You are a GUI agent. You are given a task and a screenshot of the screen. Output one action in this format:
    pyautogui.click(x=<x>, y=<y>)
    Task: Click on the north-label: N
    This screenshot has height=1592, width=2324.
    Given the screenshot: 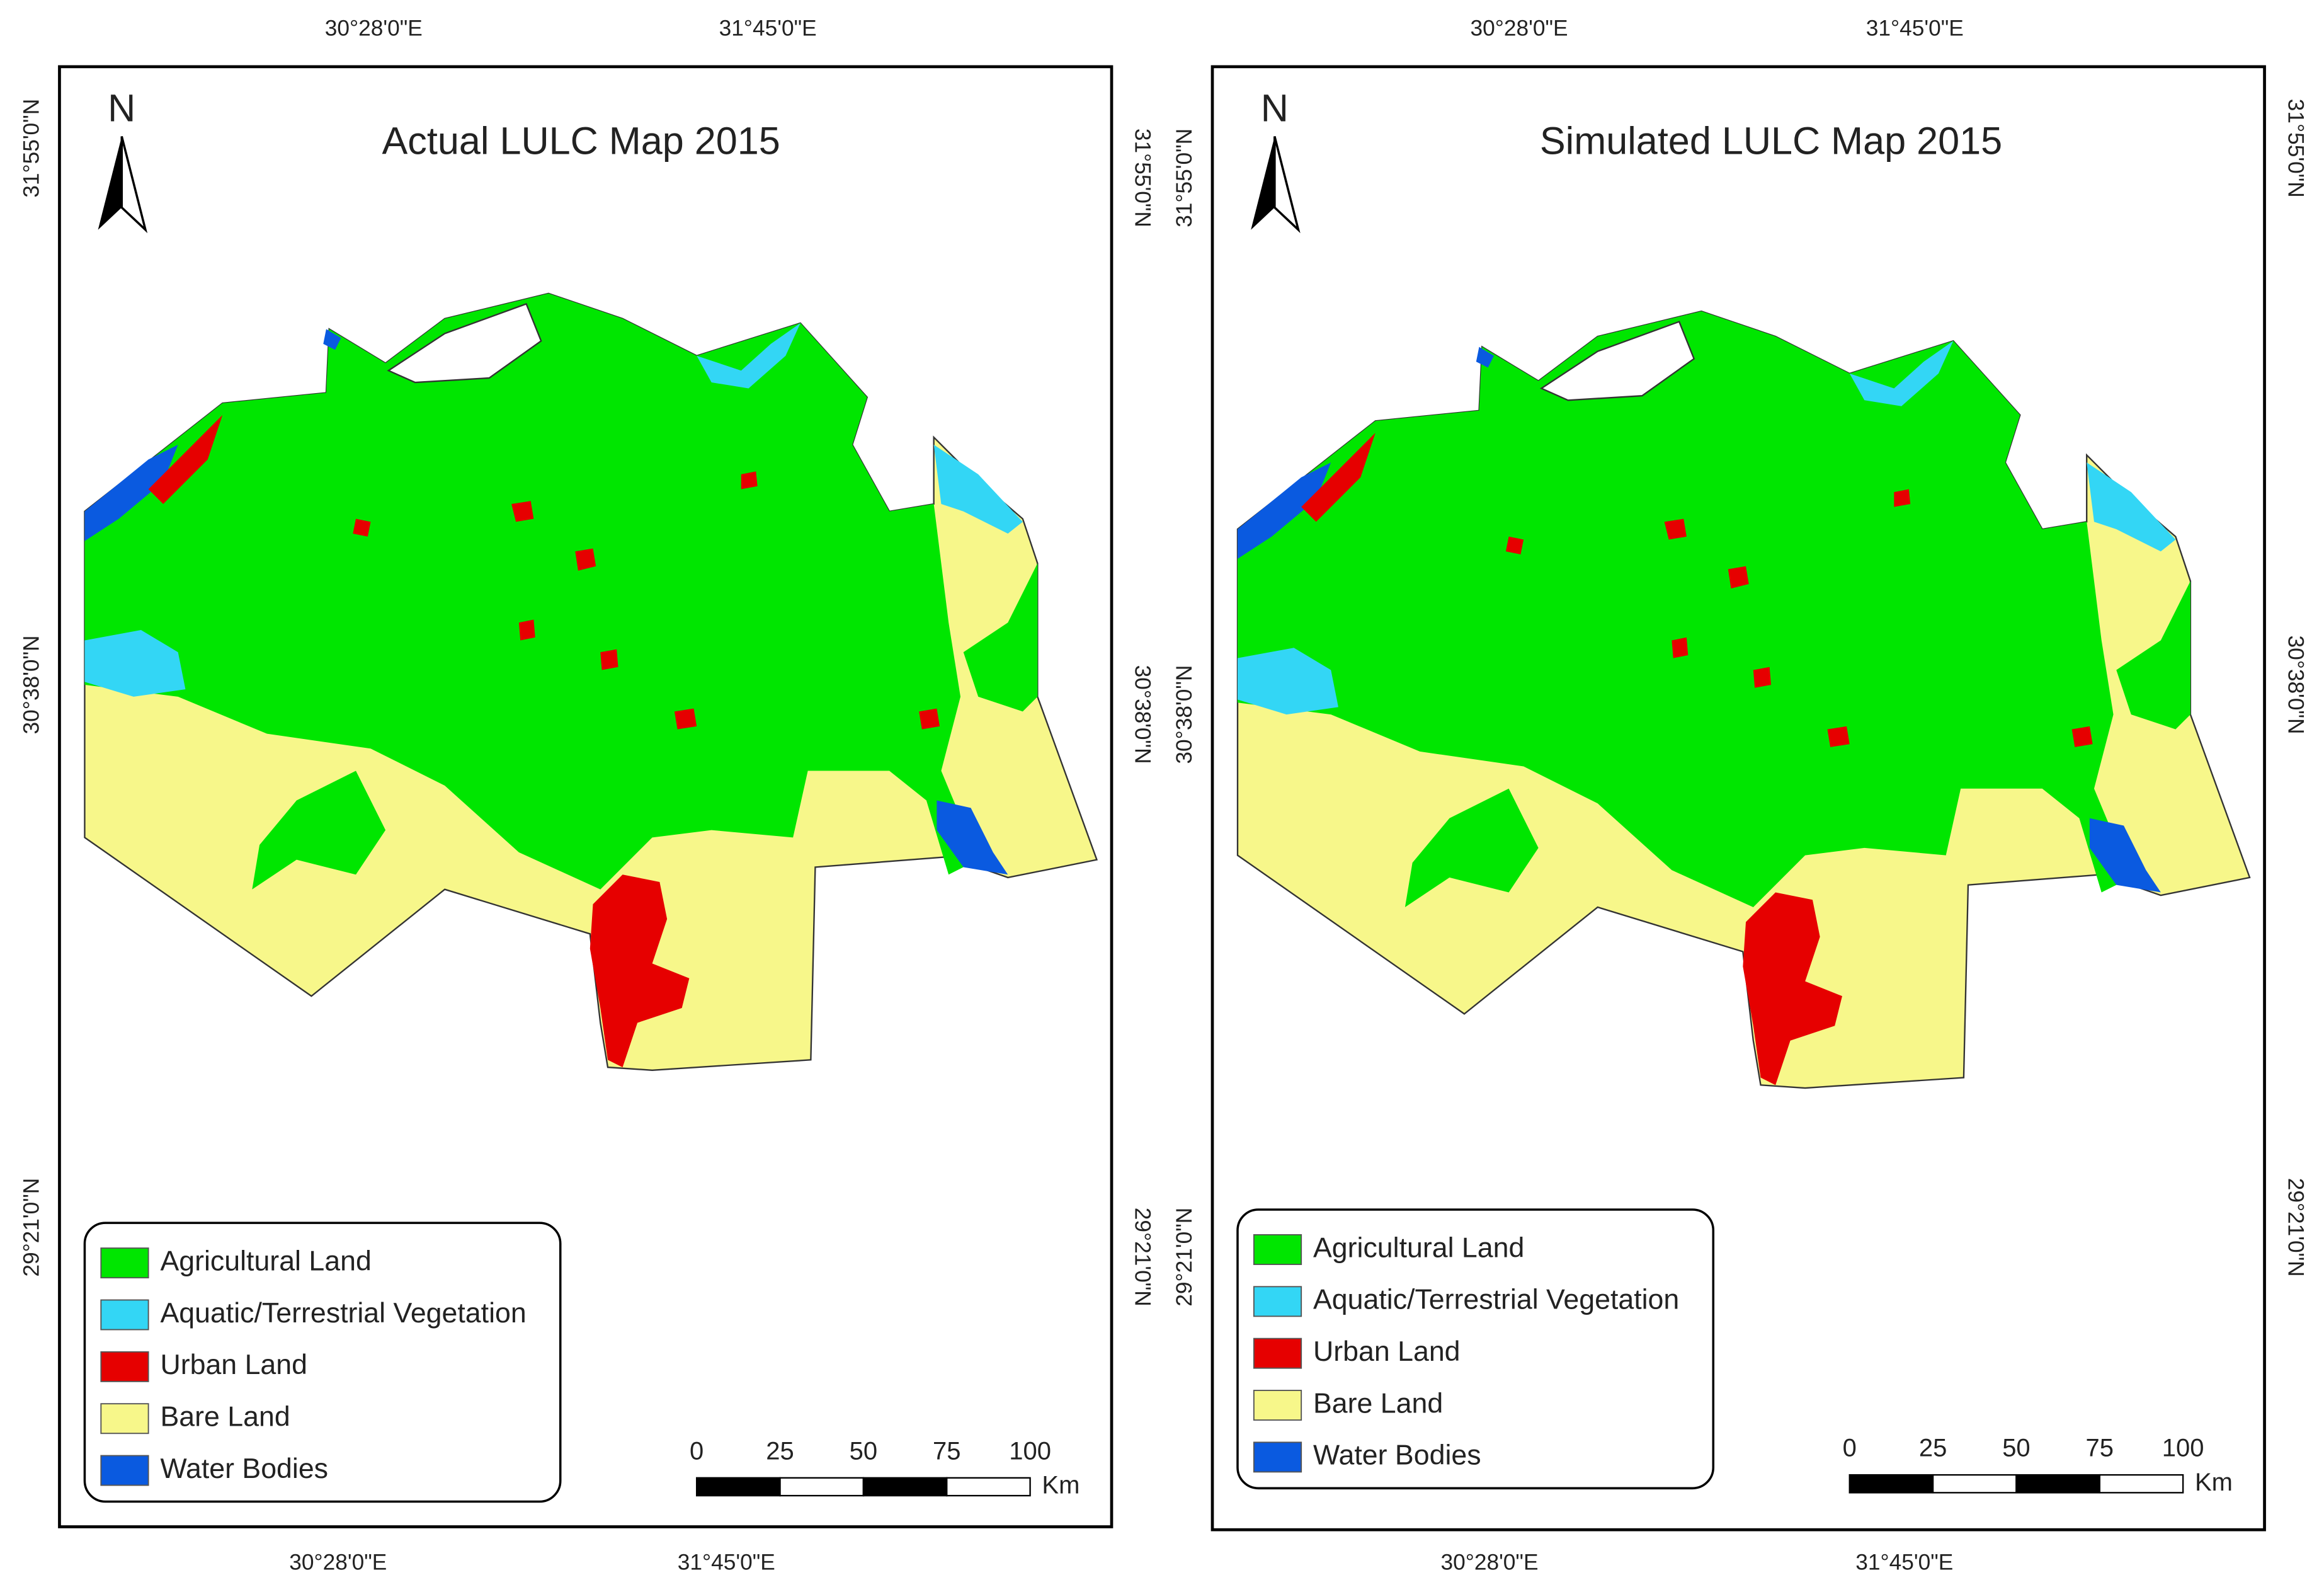 What is the action you would take?
    pyautogui.click(x=1275, y=108)
    